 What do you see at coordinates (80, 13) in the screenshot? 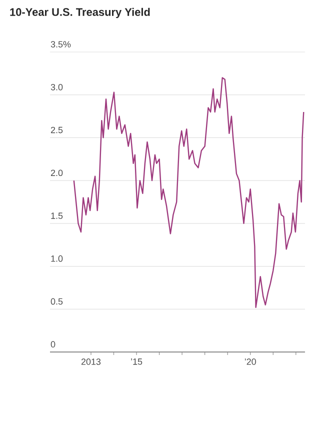
I see `chart-title: 10-Year U.S. Treasury Yield` at bounding box center [80, 13].